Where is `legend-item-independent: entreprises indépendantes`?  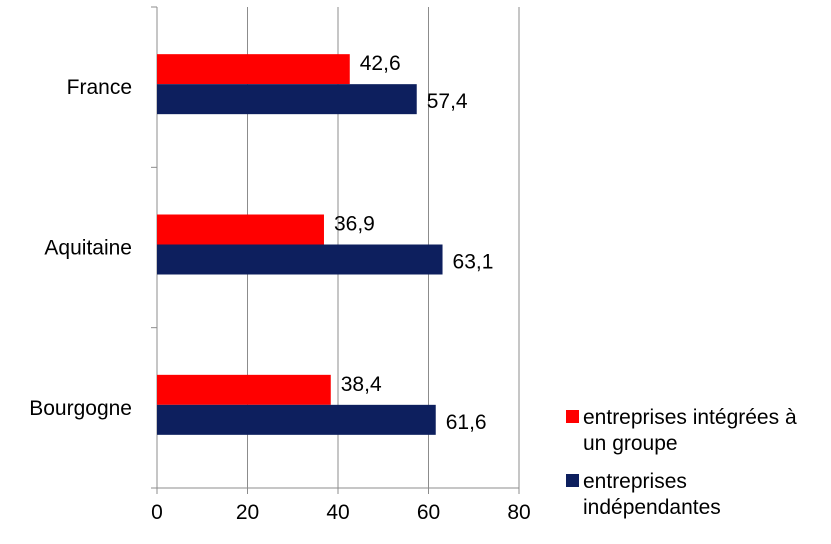 legend-item-independent: entreprises indépendantes is located at coordinates (698, 495).